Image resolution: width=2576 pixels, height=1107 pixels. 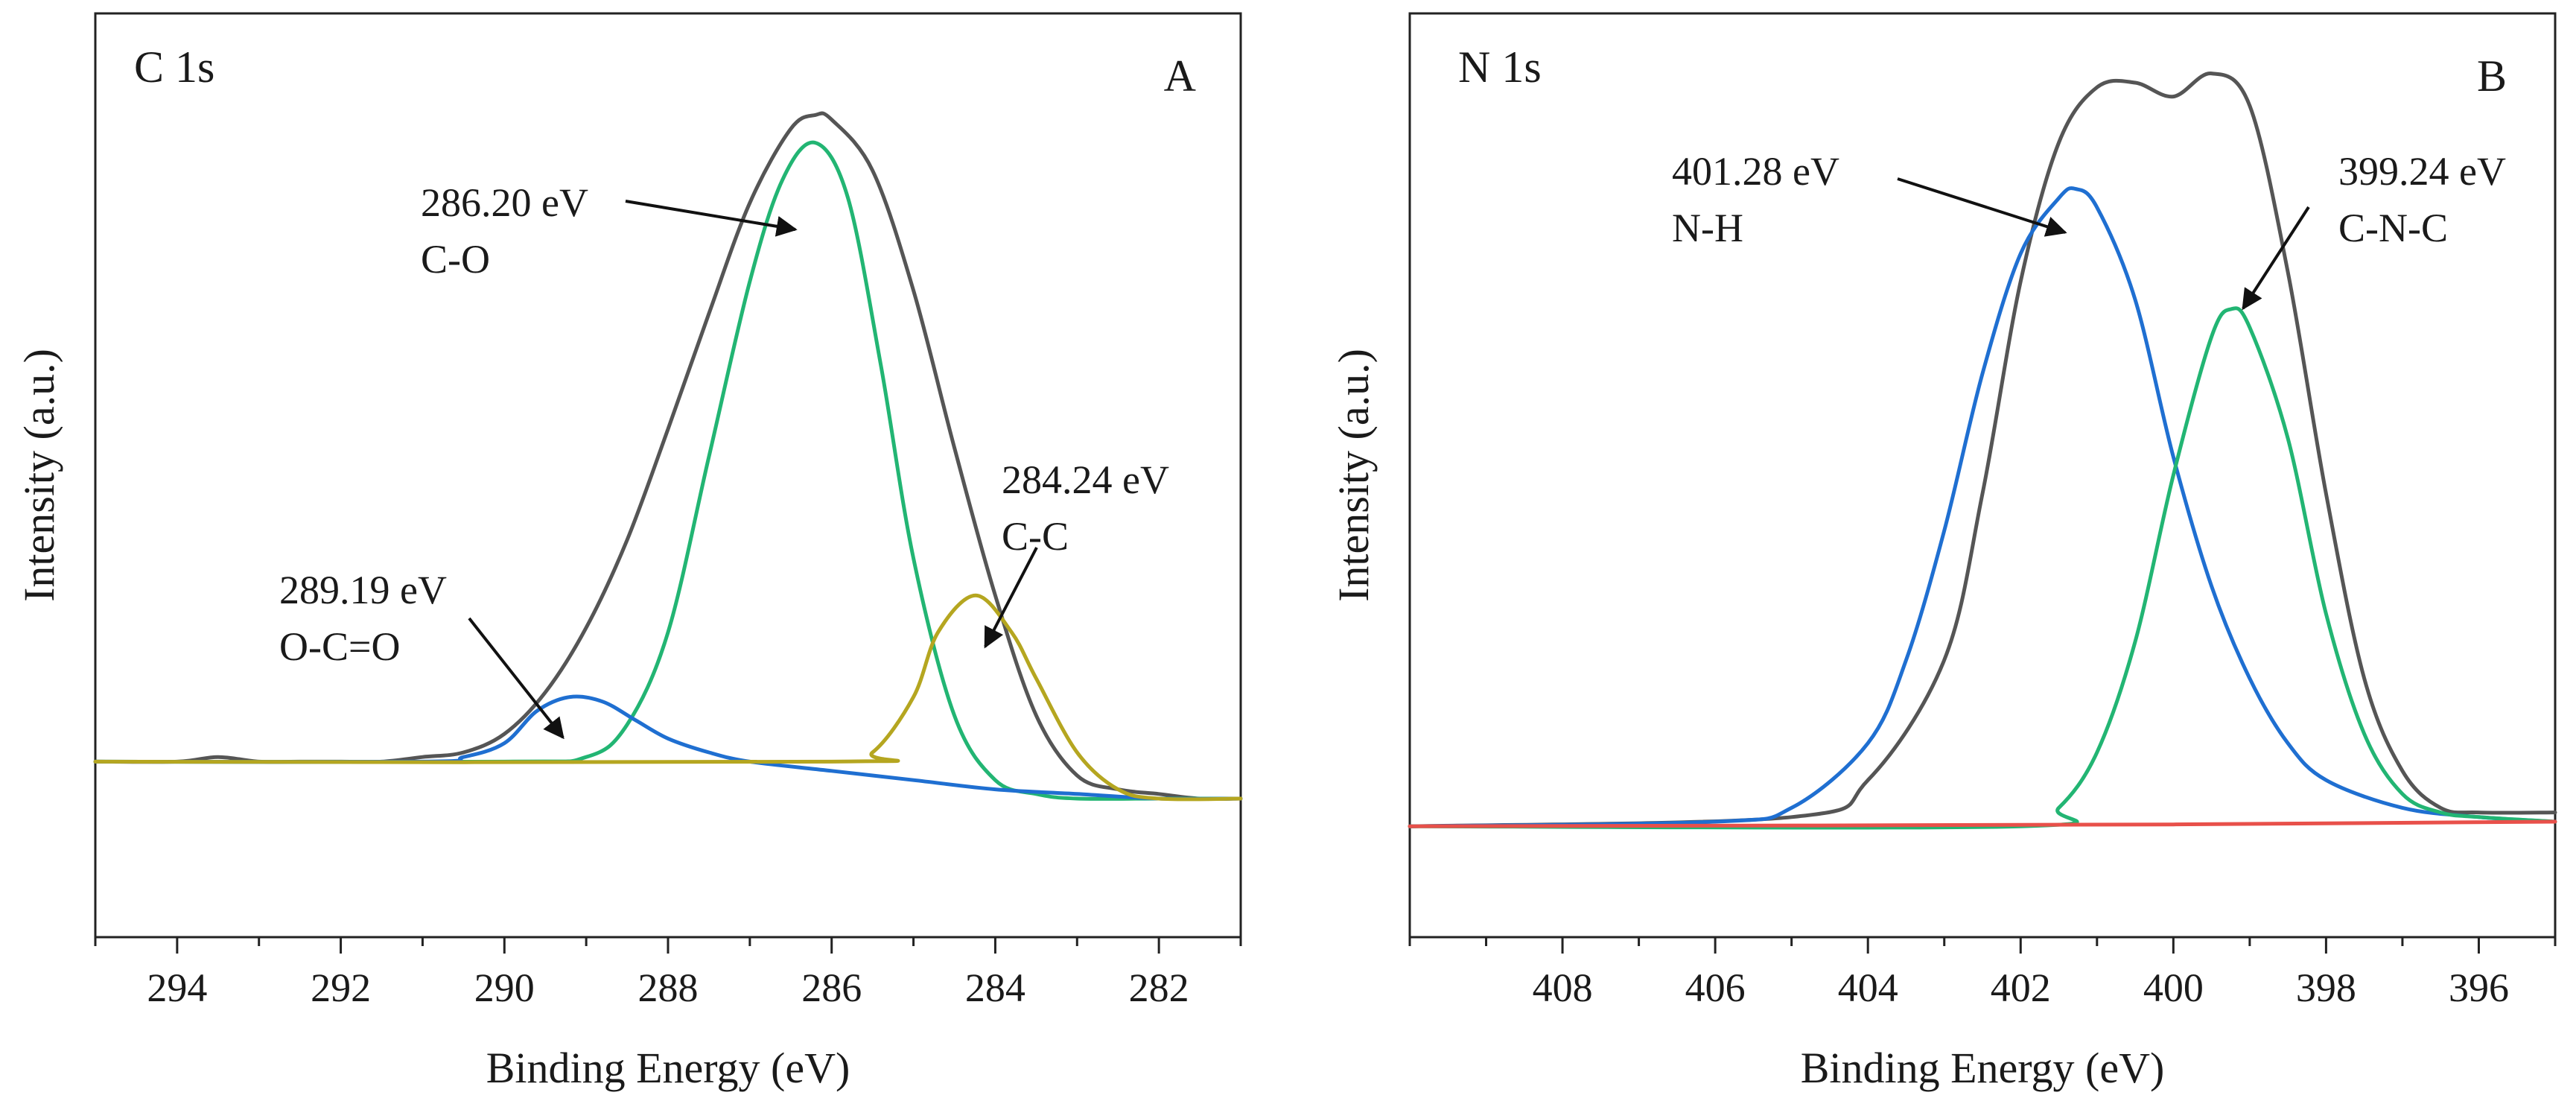 What do you see at coordinates (831, 987) in the screenshot?
I see `panel-a-tick-label: 286` at bounding box center [831, 987].